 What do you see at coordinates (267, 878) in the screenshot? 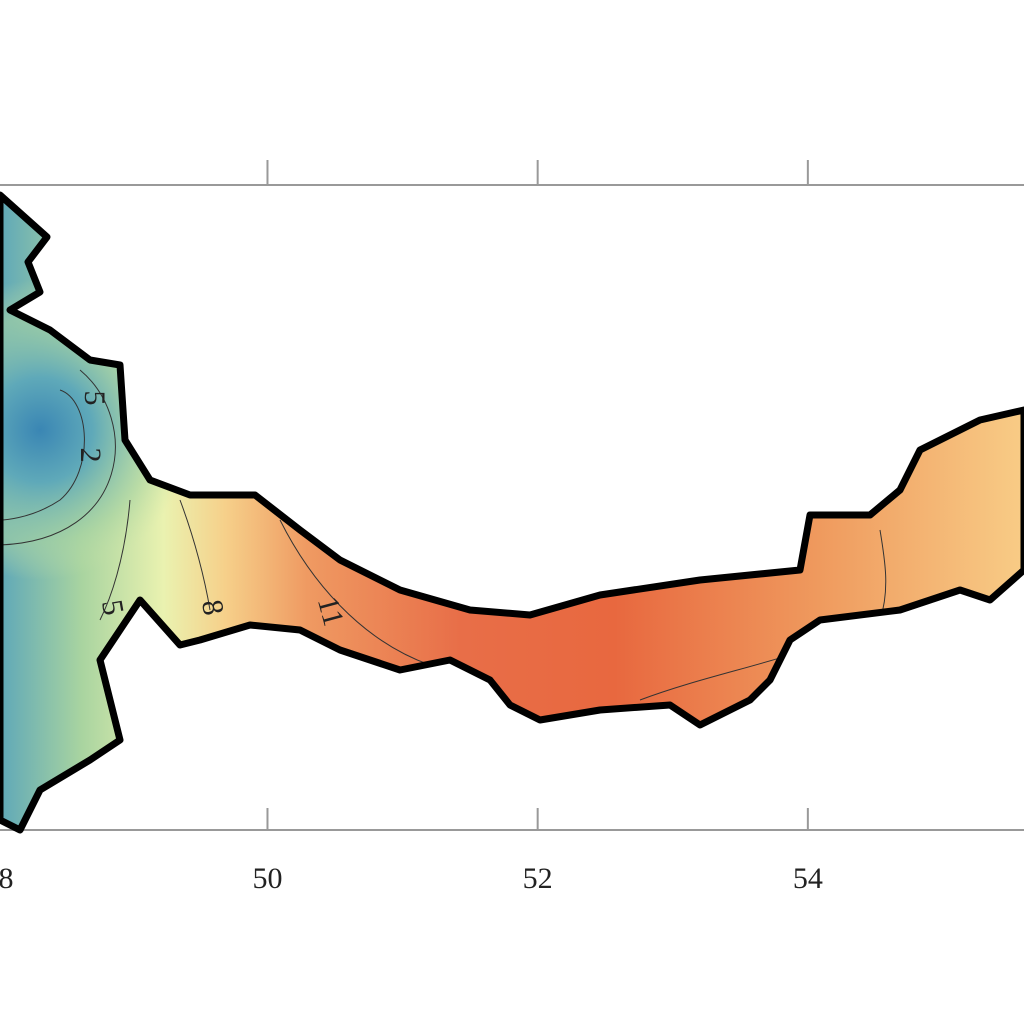
I see `x-tick-label: 50` at bounding box center [267, 878].